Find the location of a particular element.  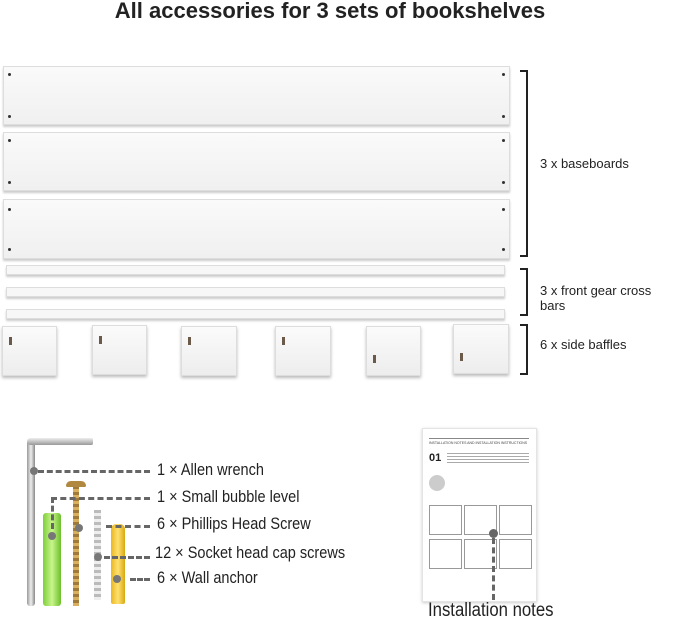

manual-text is located at coordinates (488, 458).